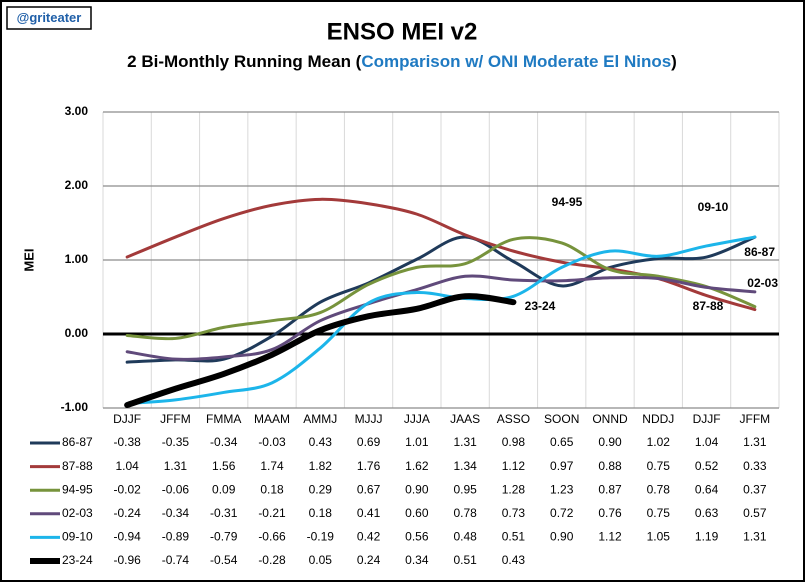 This screenshot has width=805, height=582. I want to click on table-value: 0.72, so click(562, 513).